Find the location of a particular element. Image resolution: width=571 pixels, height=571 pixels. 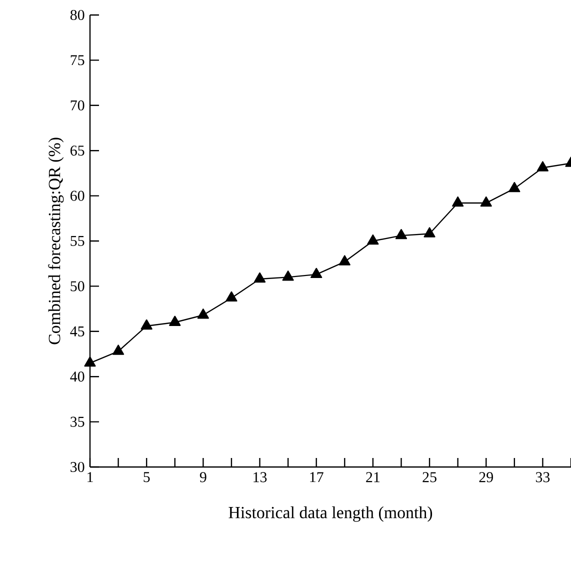

x-tick-label: 5 is located at coordinates (147, 477).